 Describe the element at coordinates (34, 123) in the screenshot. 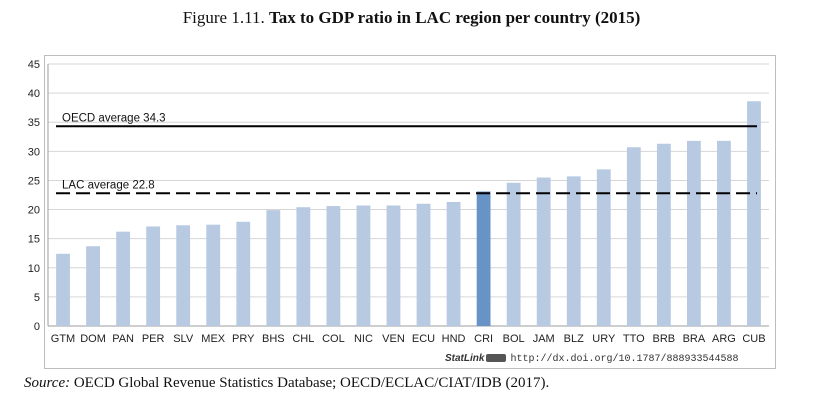

I see `y-tick-label: 35` at that location.